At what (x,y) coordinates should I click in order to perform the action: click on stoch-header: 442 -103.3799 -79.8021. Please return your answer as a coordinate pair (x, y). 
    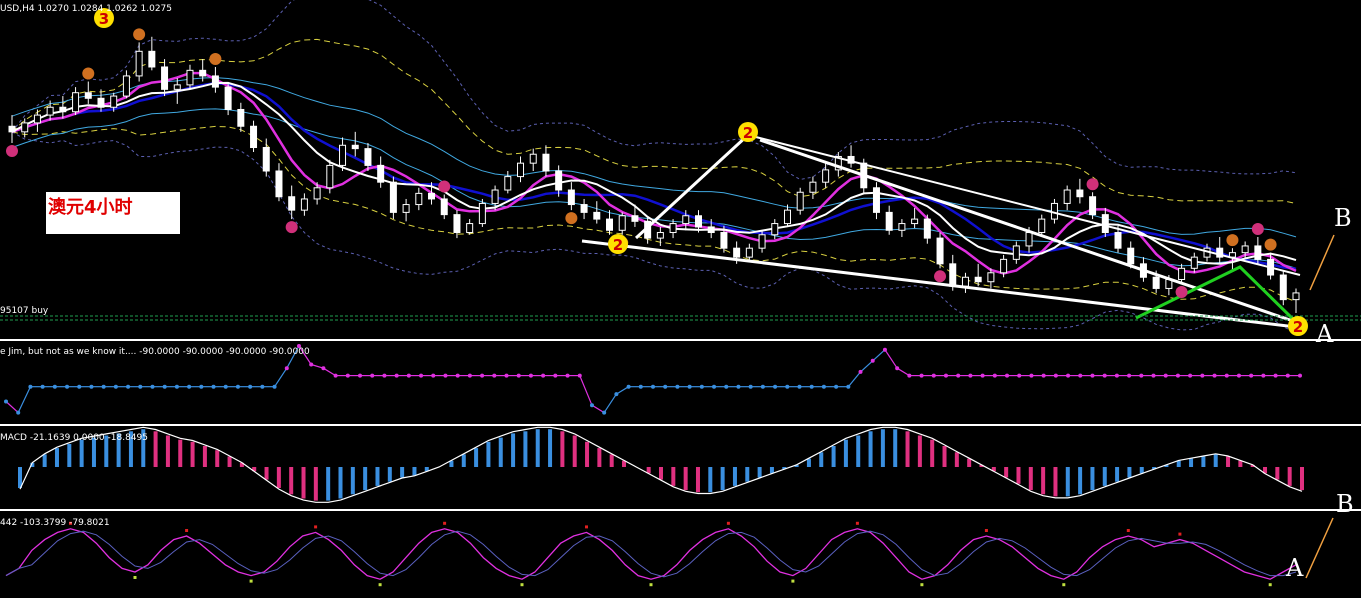
    Looking at the image, I should click on (55, 523).